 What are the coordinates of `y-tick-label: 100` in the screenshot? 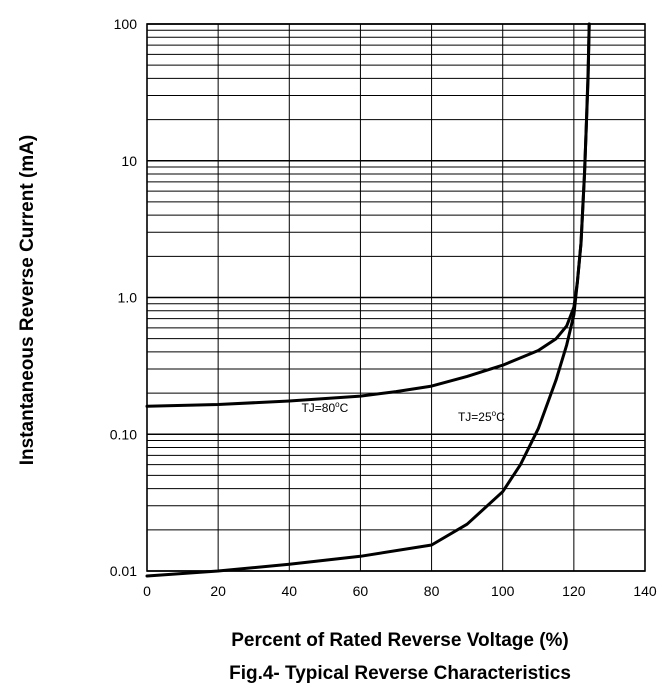 It's located at (126, 24).